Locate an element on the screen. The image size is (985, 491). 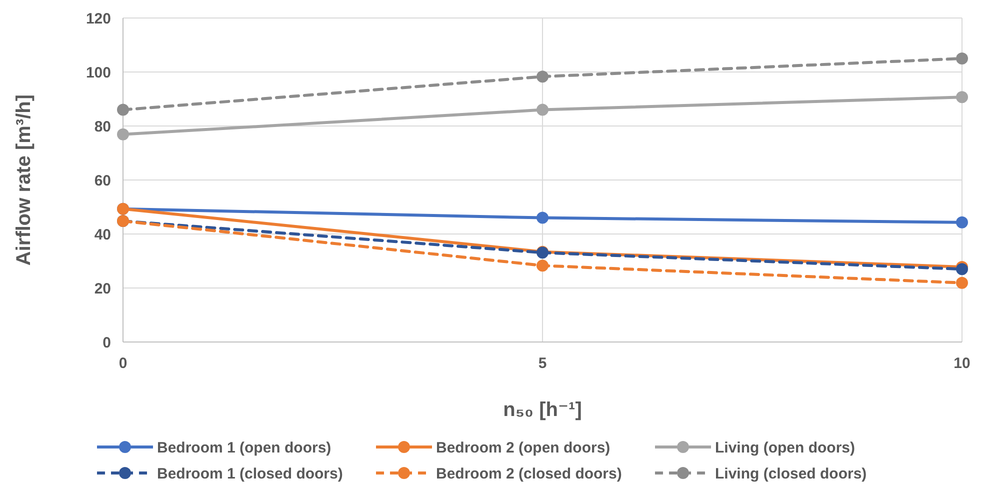
x-tick-label: 5 is located at coordinates (542, 363).